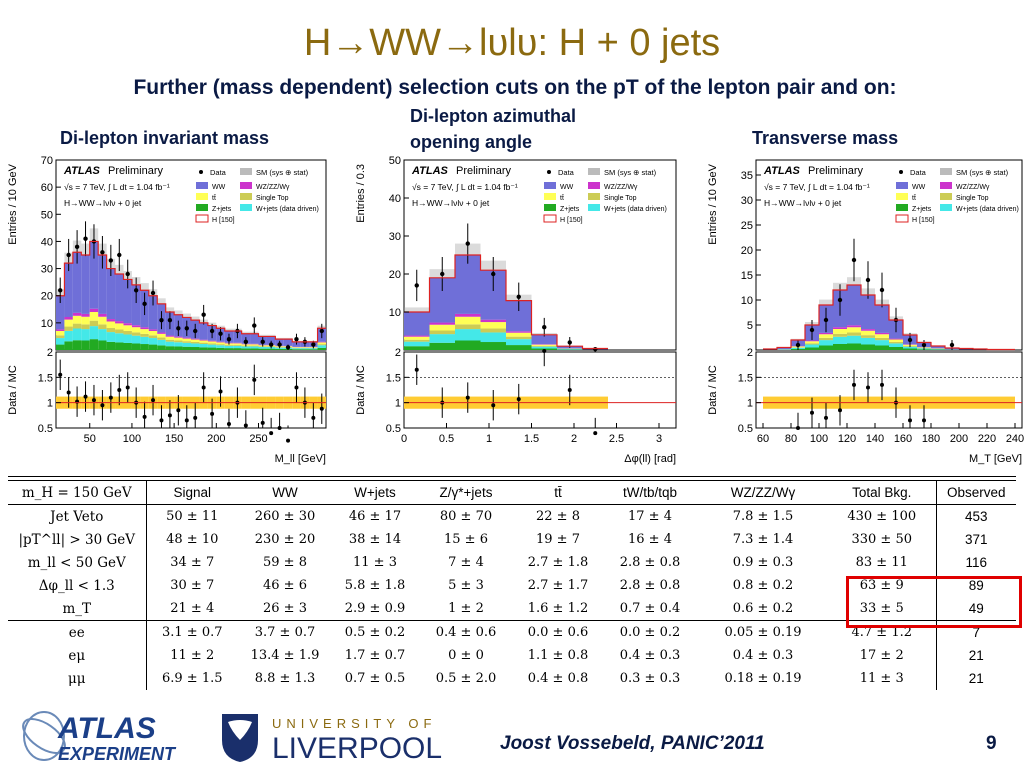 The height and width of the screenshot is (768, 1024). What do you see at coordinates (285, 585) in the screenshot?
I see `table-cell: 46 ± 6` at bounding box center [285, 585].